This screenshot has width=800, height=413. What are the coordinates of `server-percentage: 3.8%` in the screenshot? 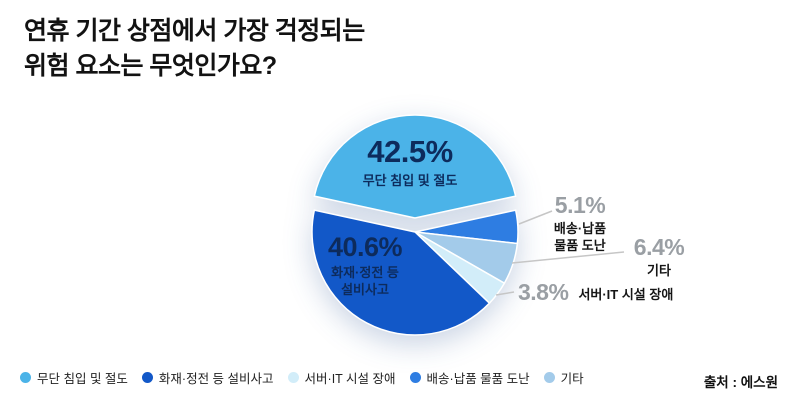 It's located at (543, 292).